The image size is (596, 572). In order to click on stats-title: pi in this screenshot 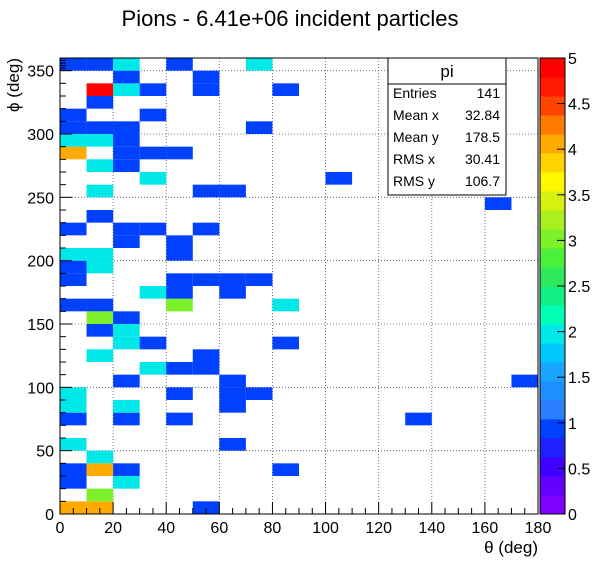, I will do `click(446, 71)`.